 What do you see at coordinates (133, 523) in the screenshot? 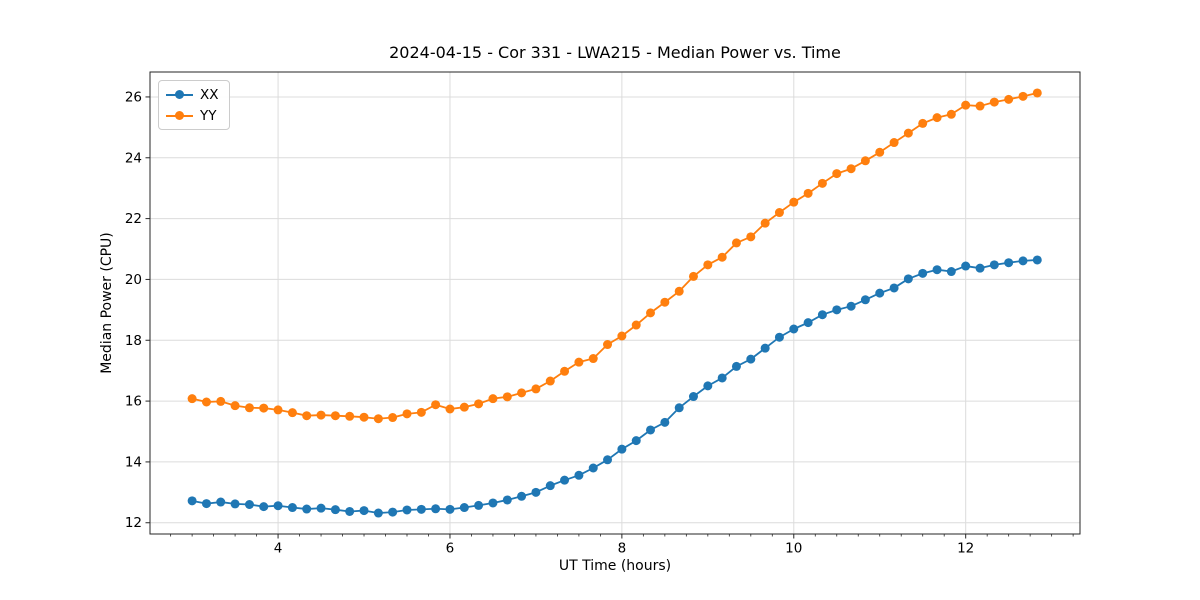
I see `y-tick-label: 12` at bounding box center [133, 523].